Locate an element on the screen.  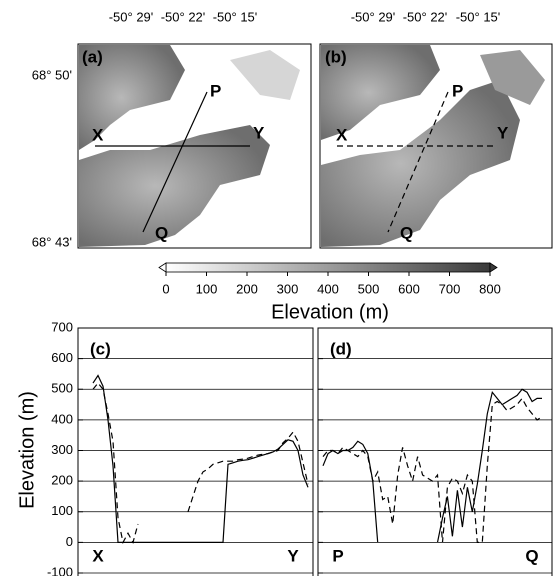
y-tick-label: 500 is located at coordinates (62, 388).